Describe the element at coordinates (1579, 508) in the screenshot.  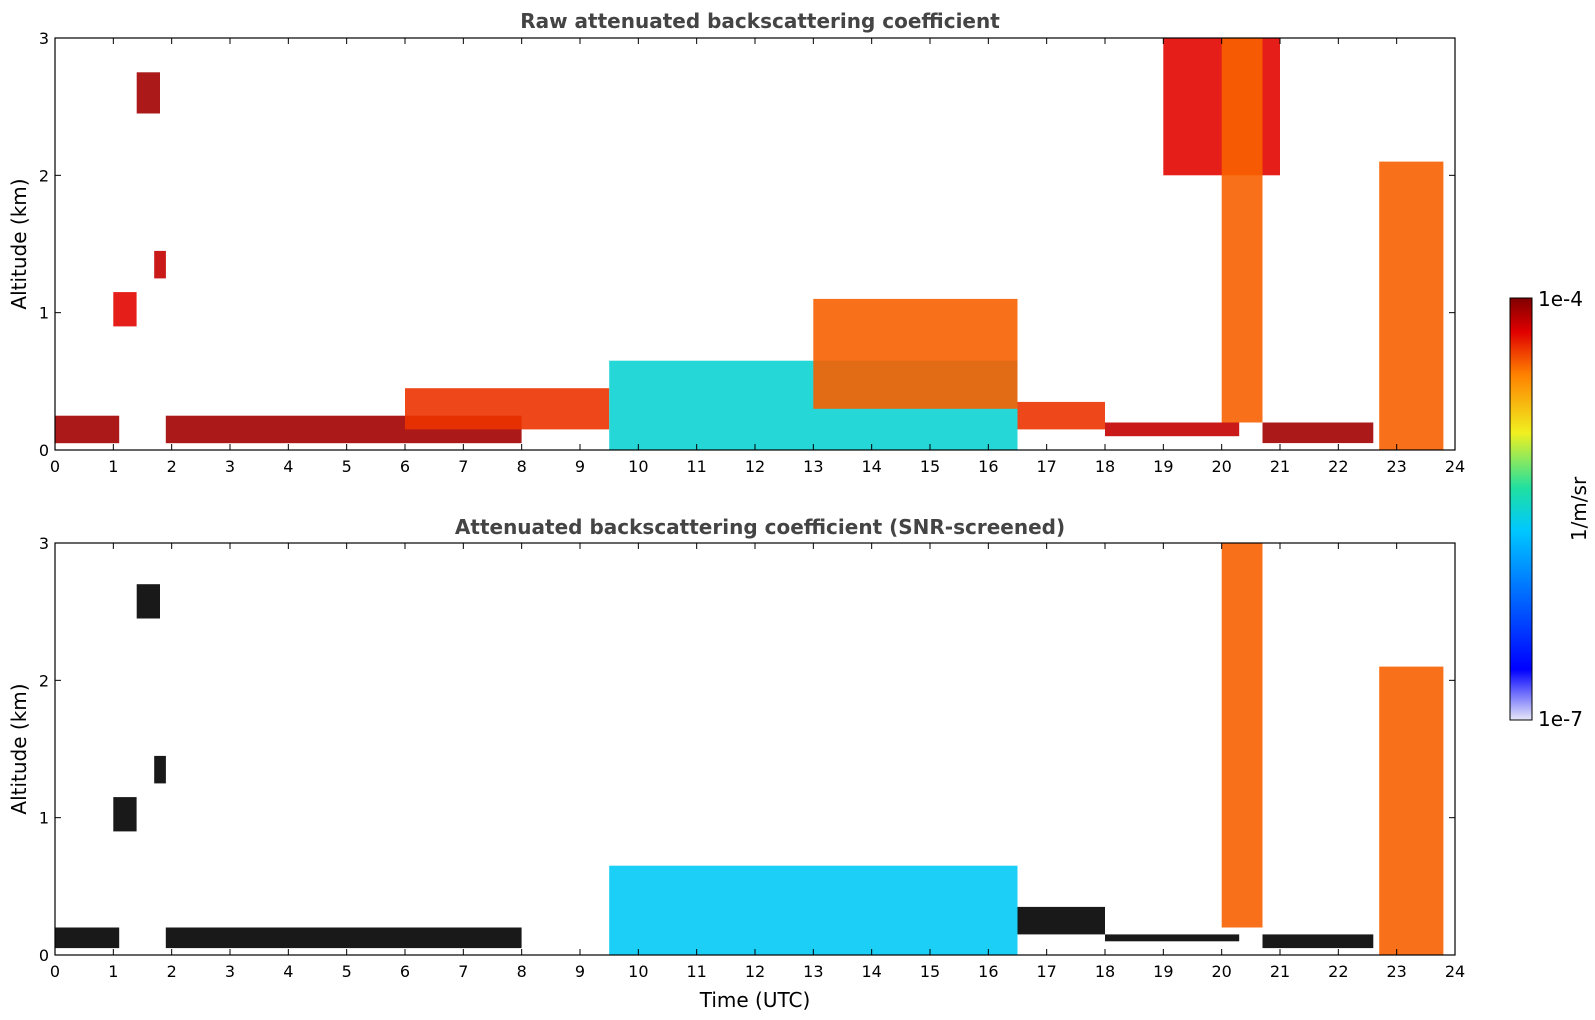
I see `colorbar-unit-label: 1/m/sr` at that location.